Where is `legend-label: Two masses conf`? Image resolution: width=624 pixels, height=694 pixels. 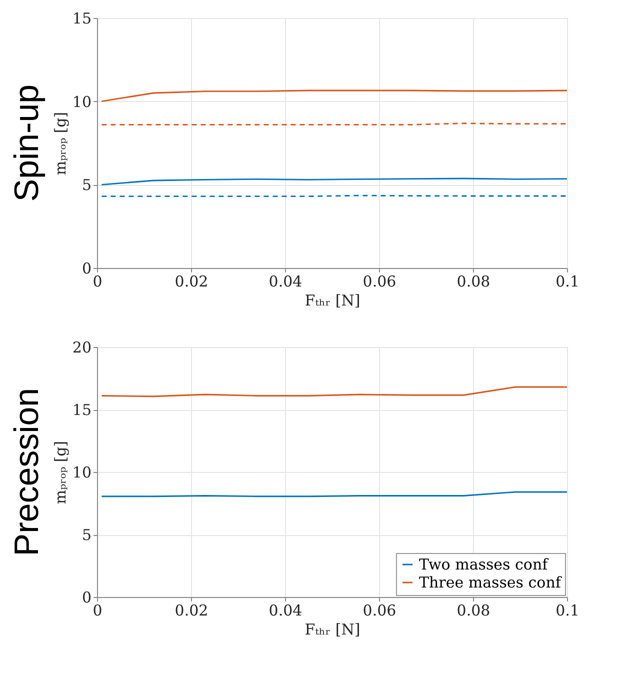 legend-label: Two masses conf is located at coordinates (484, 565).